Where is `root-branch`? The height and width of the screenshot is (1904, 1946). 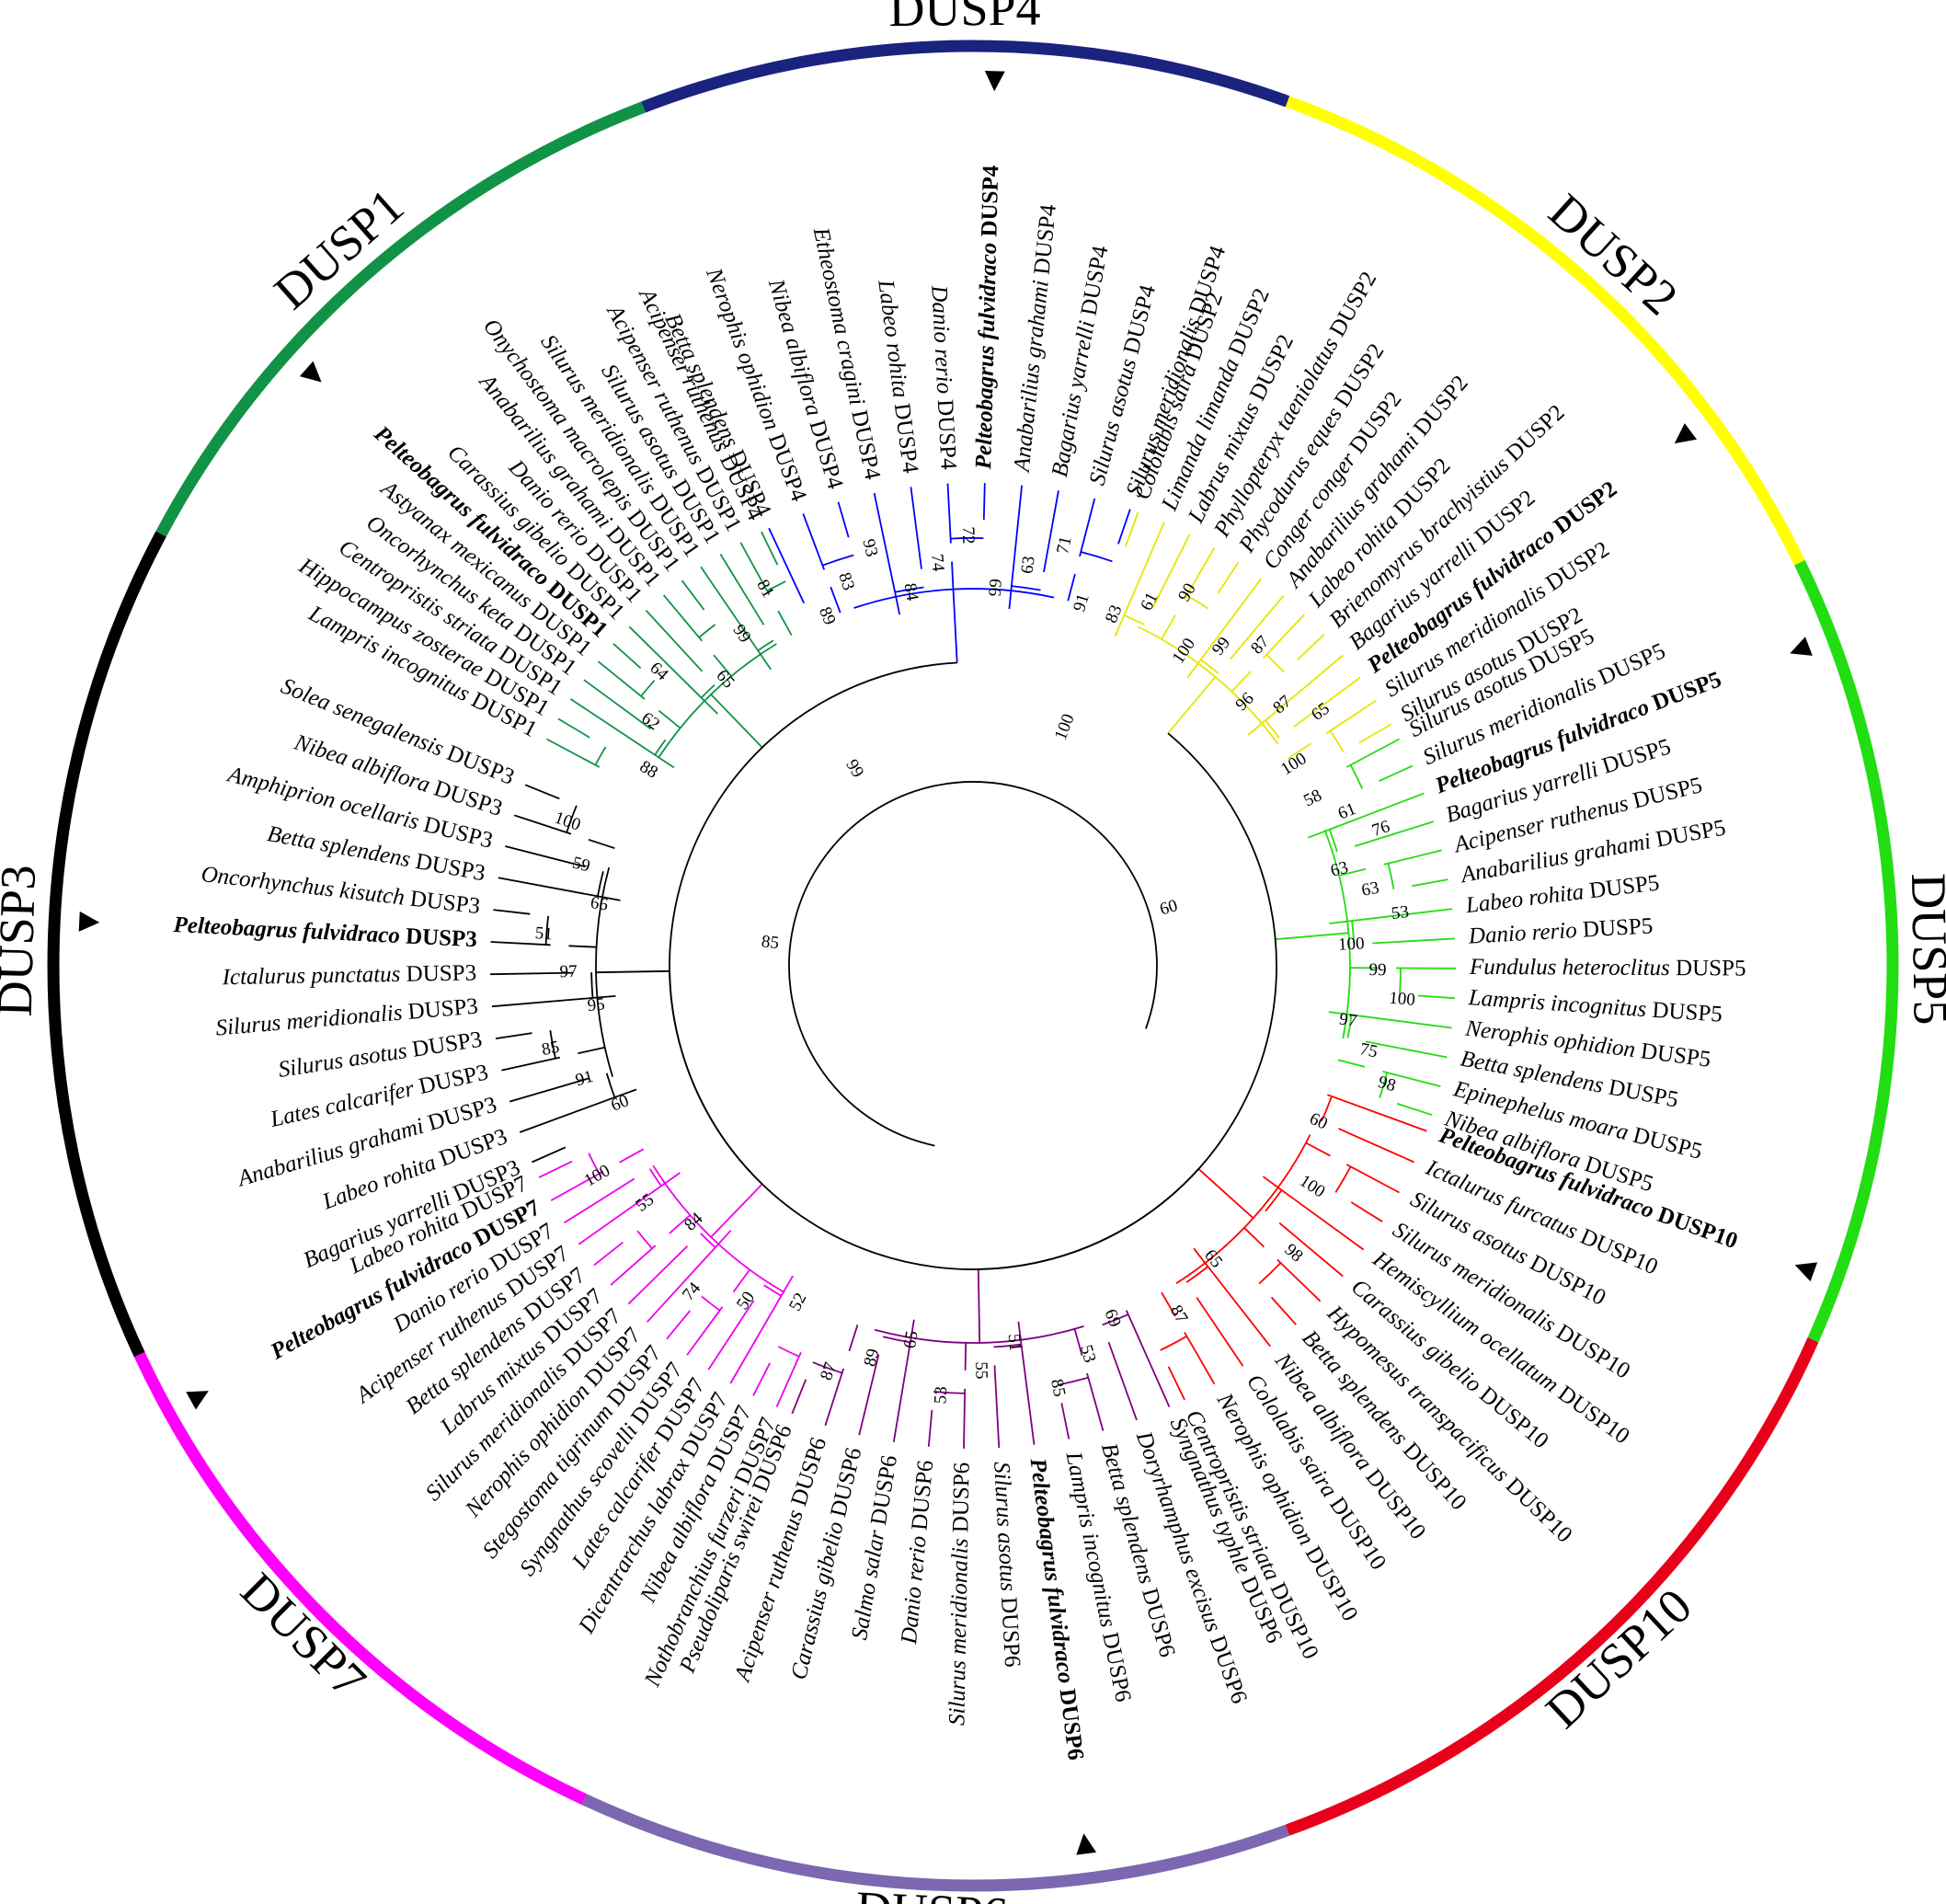 root-branch is located at coordinates (716, 1078).